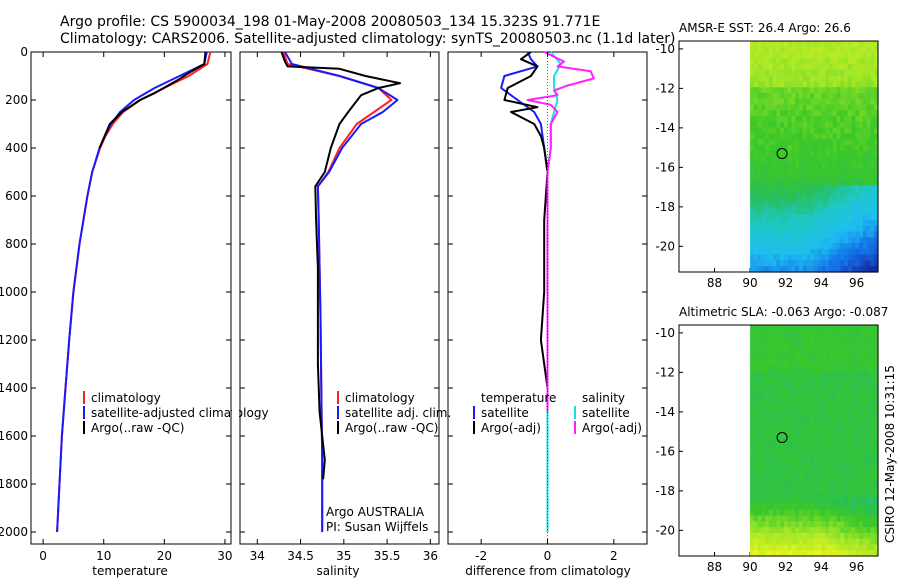 Image resolution: width=900 pixels, height=584 pixels. What do you see at coordinates (778, 440) in the screenshot?
I see `sla-map-frame` at bounding box center [778, 440].